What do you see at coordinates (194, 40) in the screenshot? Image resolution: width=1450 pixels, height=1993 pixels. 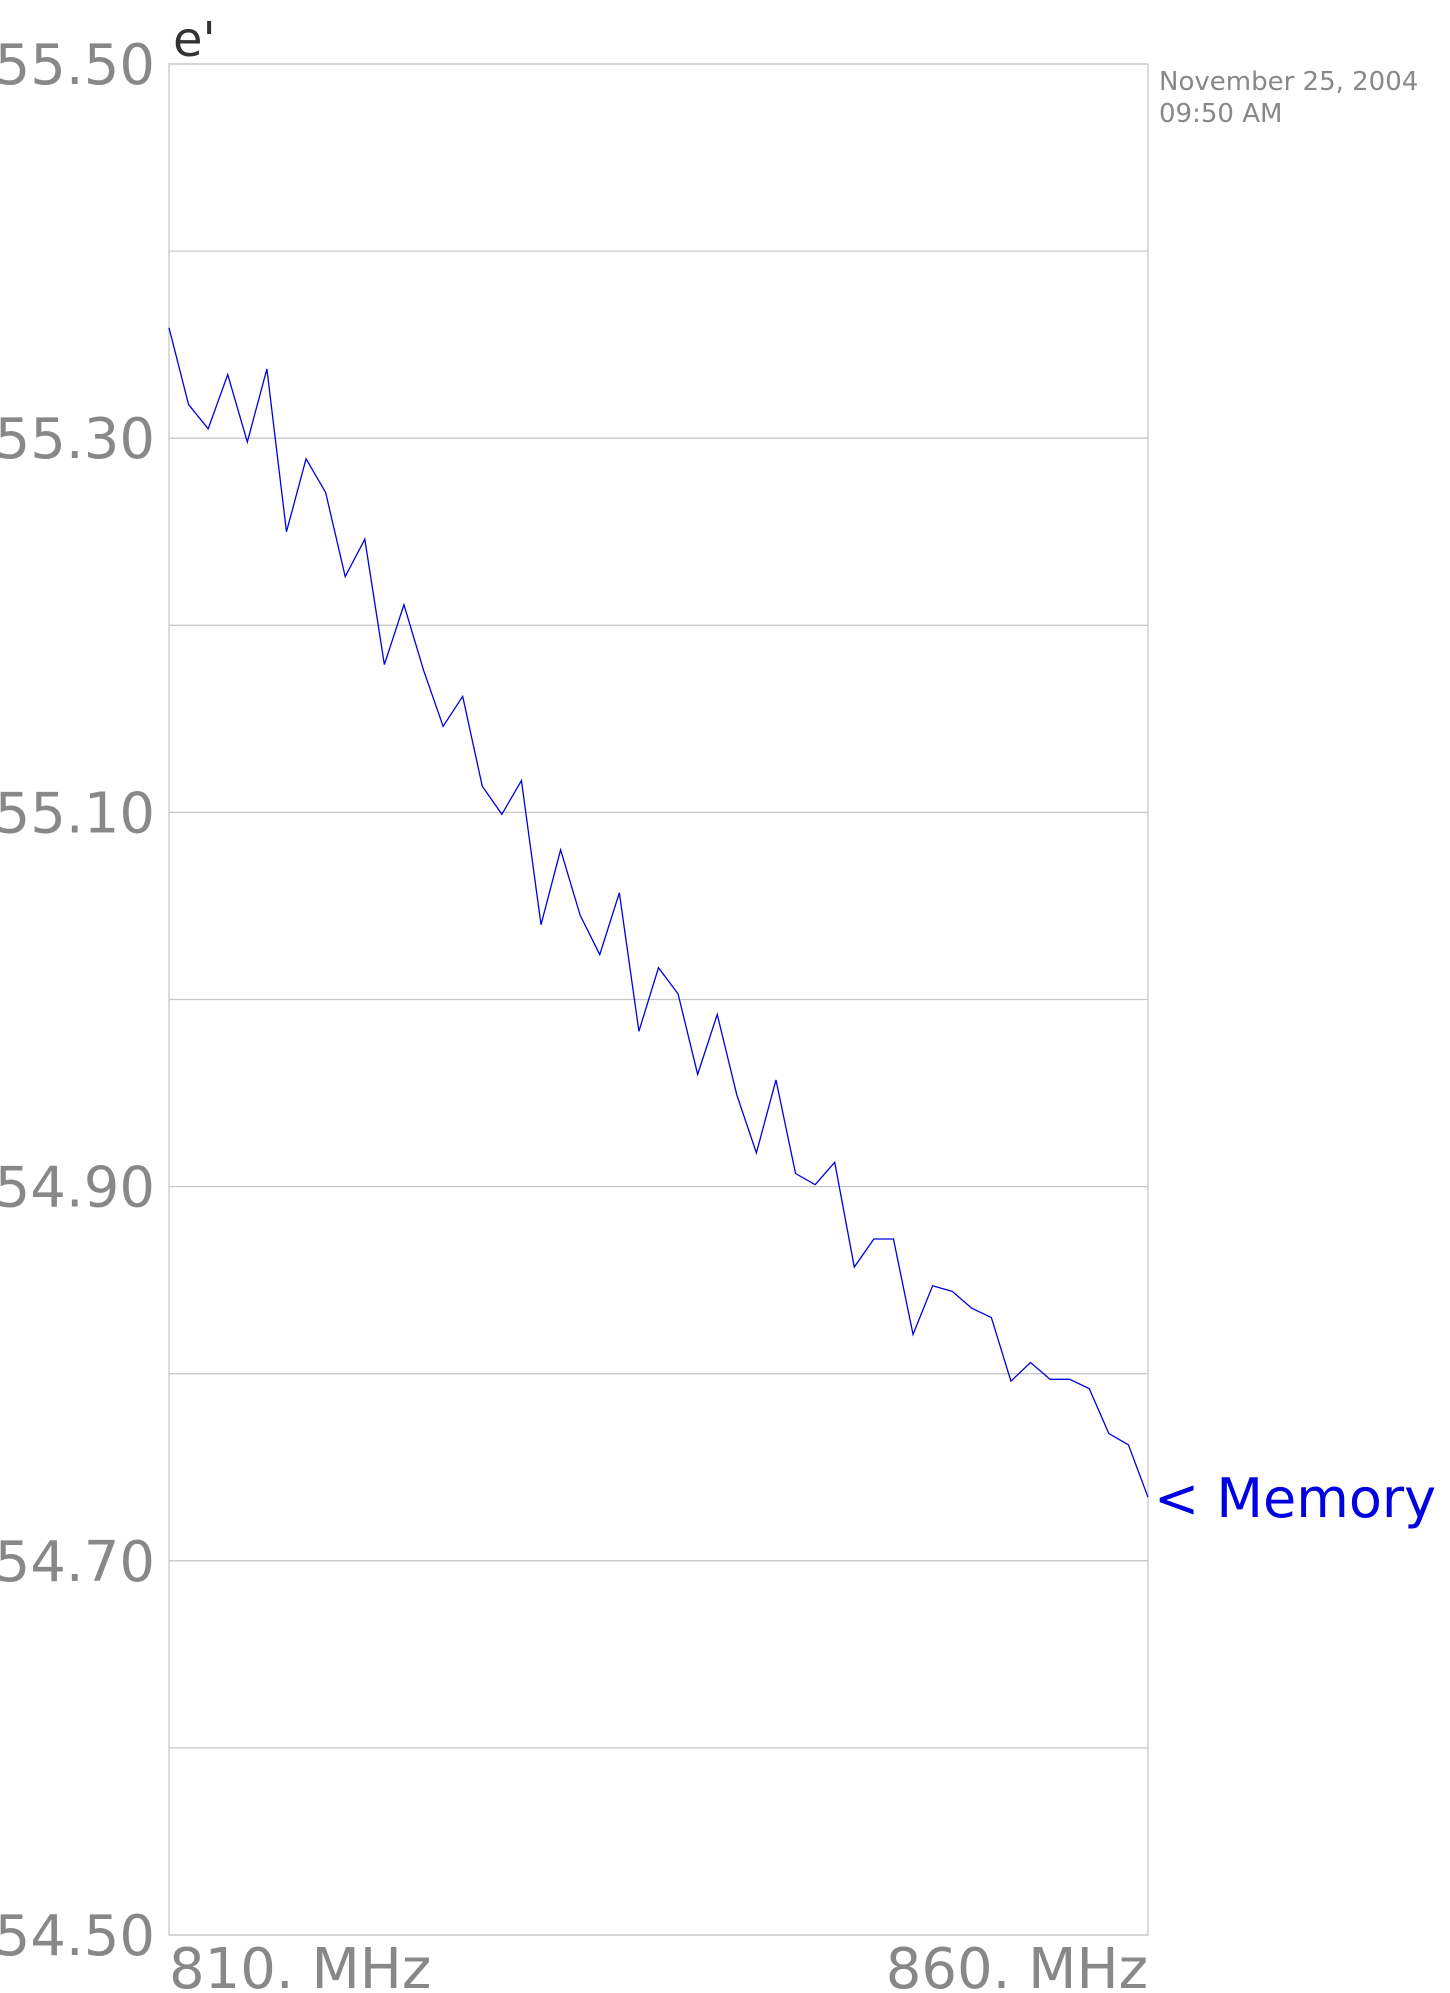 I see `y-axis-label: e'` at bounding box center [194, 40].